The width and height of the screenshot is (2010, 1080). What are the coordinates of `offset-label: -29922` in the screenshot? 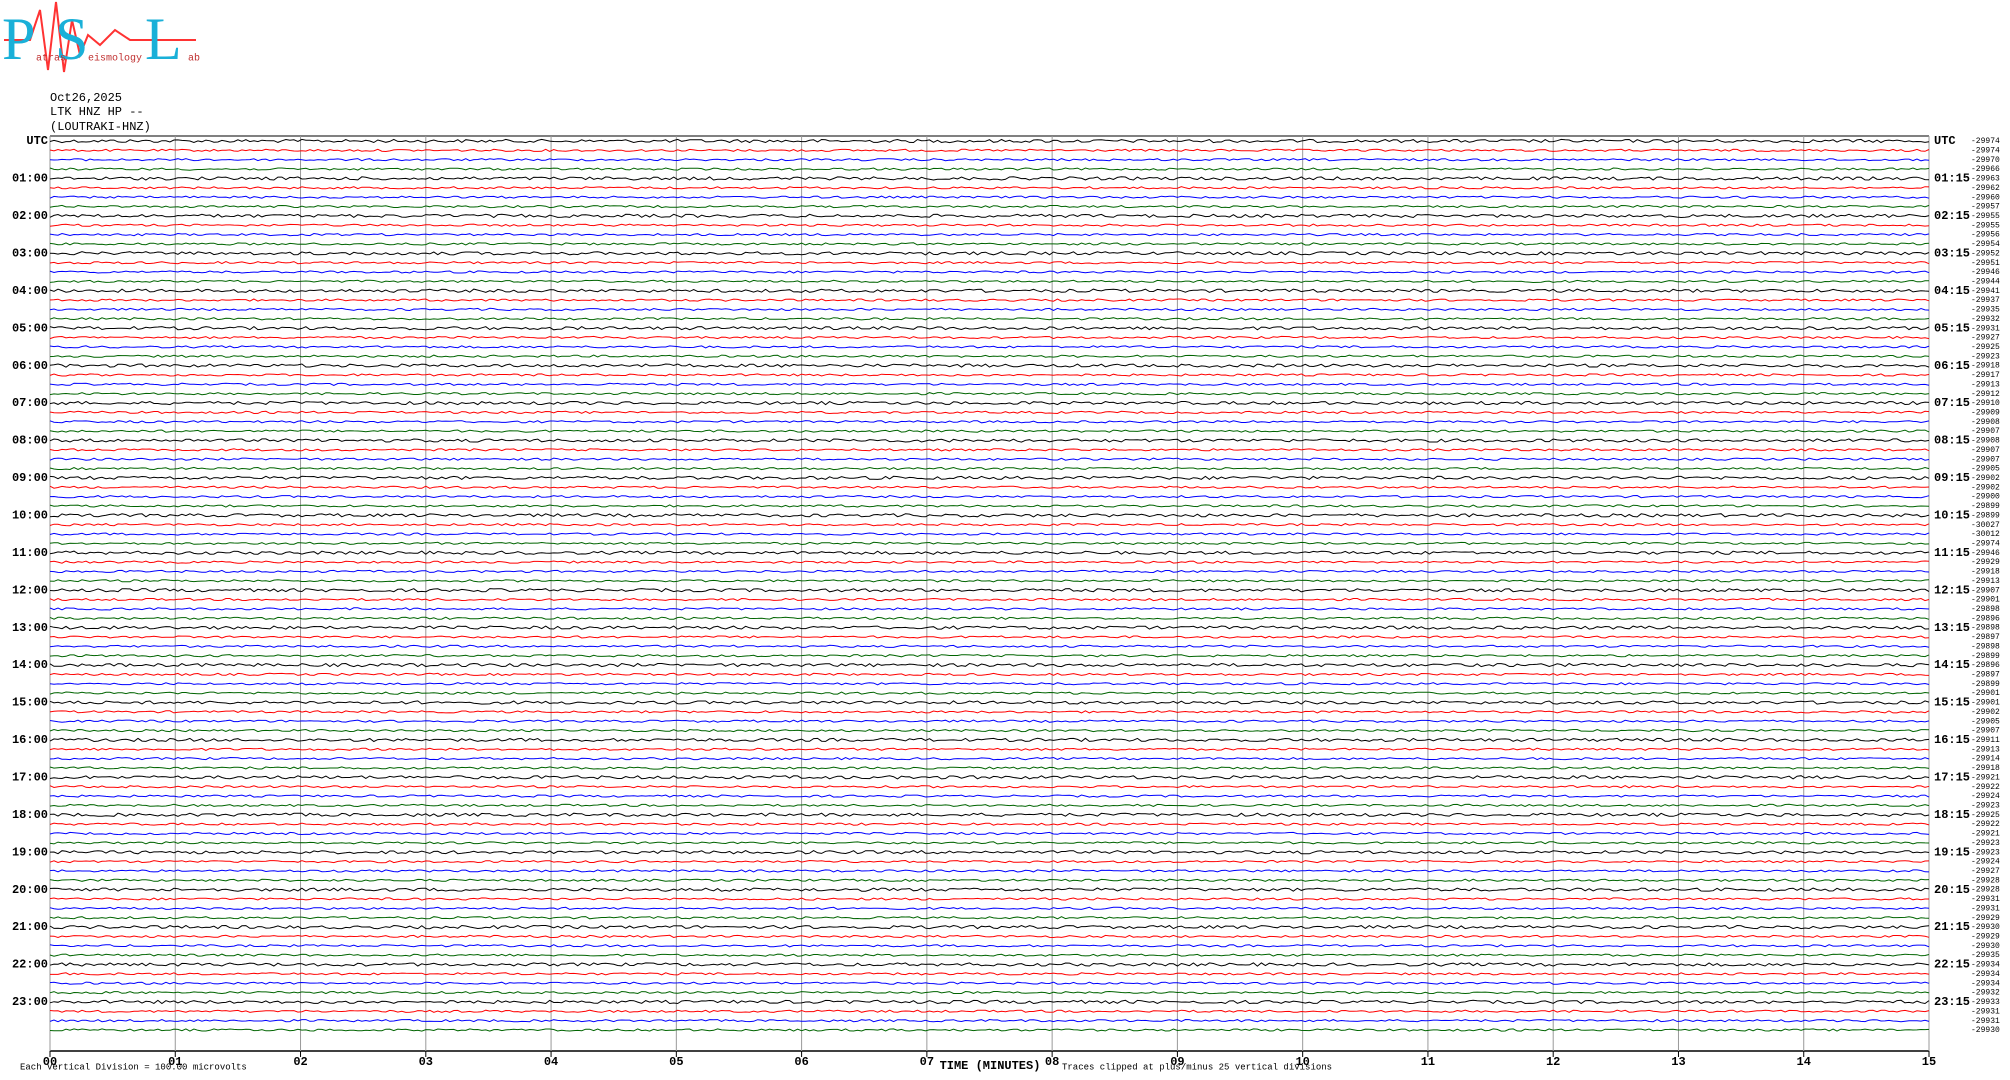 It's located at (1985, 824).